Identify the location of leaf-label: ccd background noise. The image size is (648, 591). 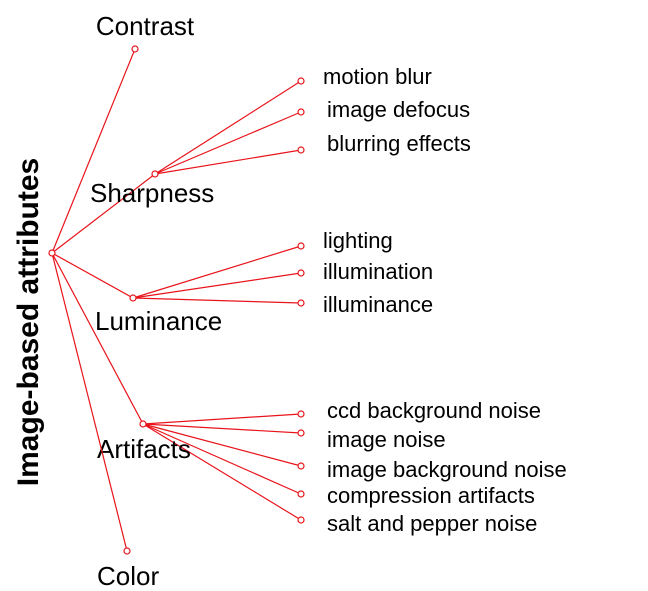
(434, 410).